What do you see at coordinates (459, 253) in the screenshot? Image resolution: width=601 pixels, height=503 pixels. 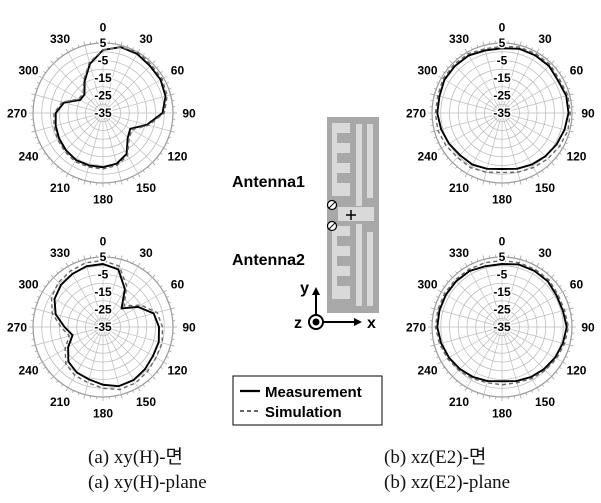 I see `angle-label: 330` at bounding box center [459, 253].